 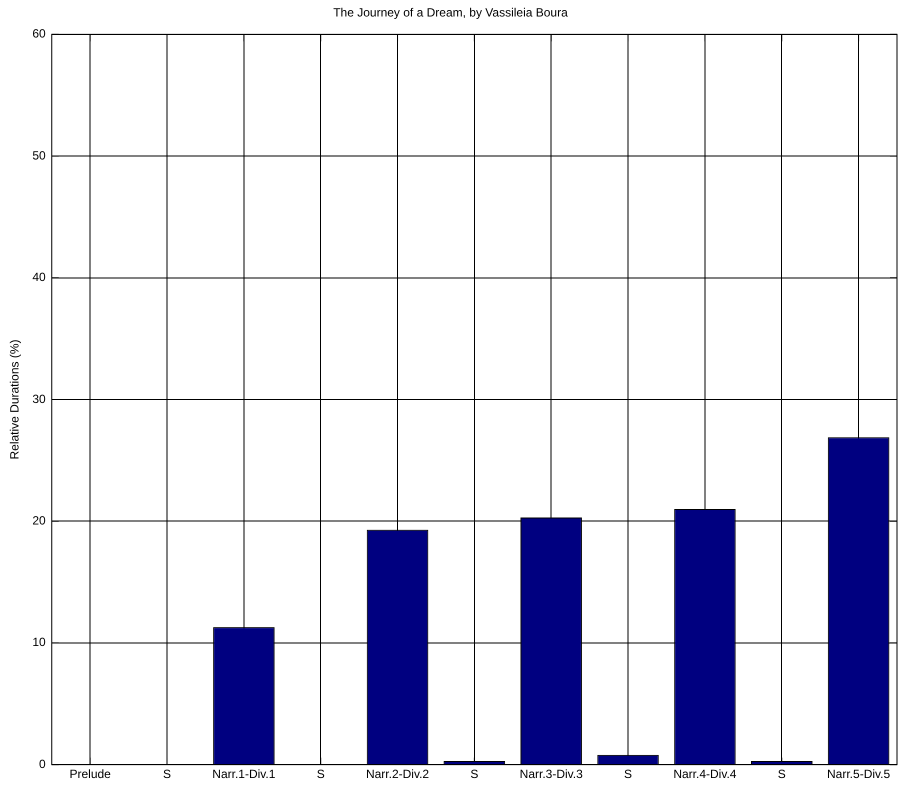 What do you see at coordinates (398, 774) in the screenshot?
I see `x-tick-label: Narr.2-Div.2` at bounding box center [398, 774].